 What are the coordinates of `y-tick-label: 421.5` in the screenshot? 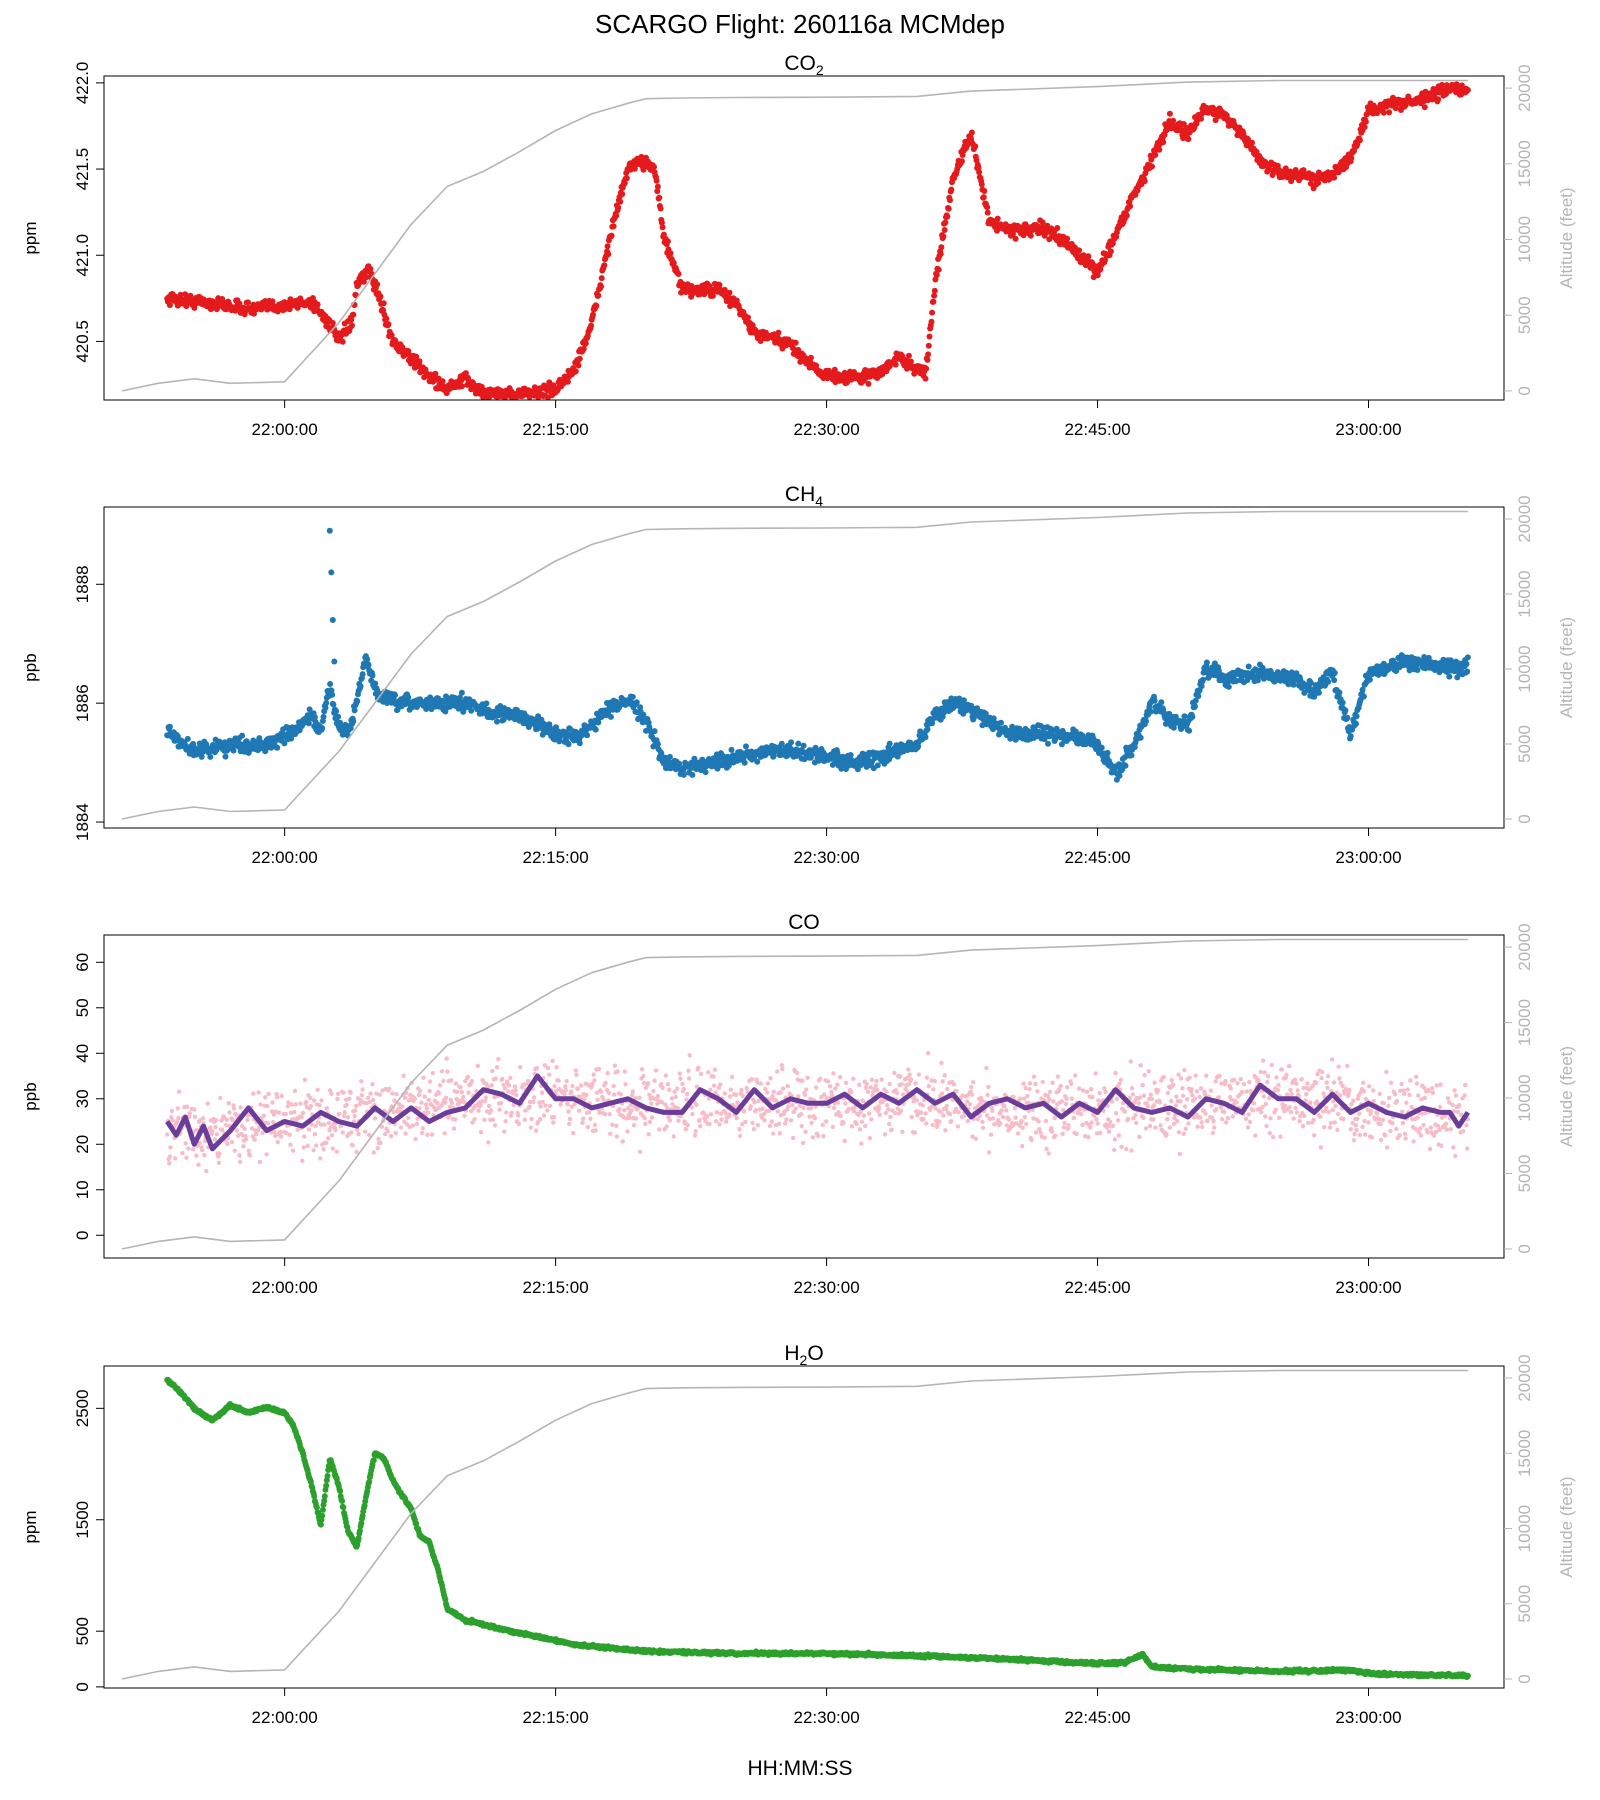 It's located at (82, 169).